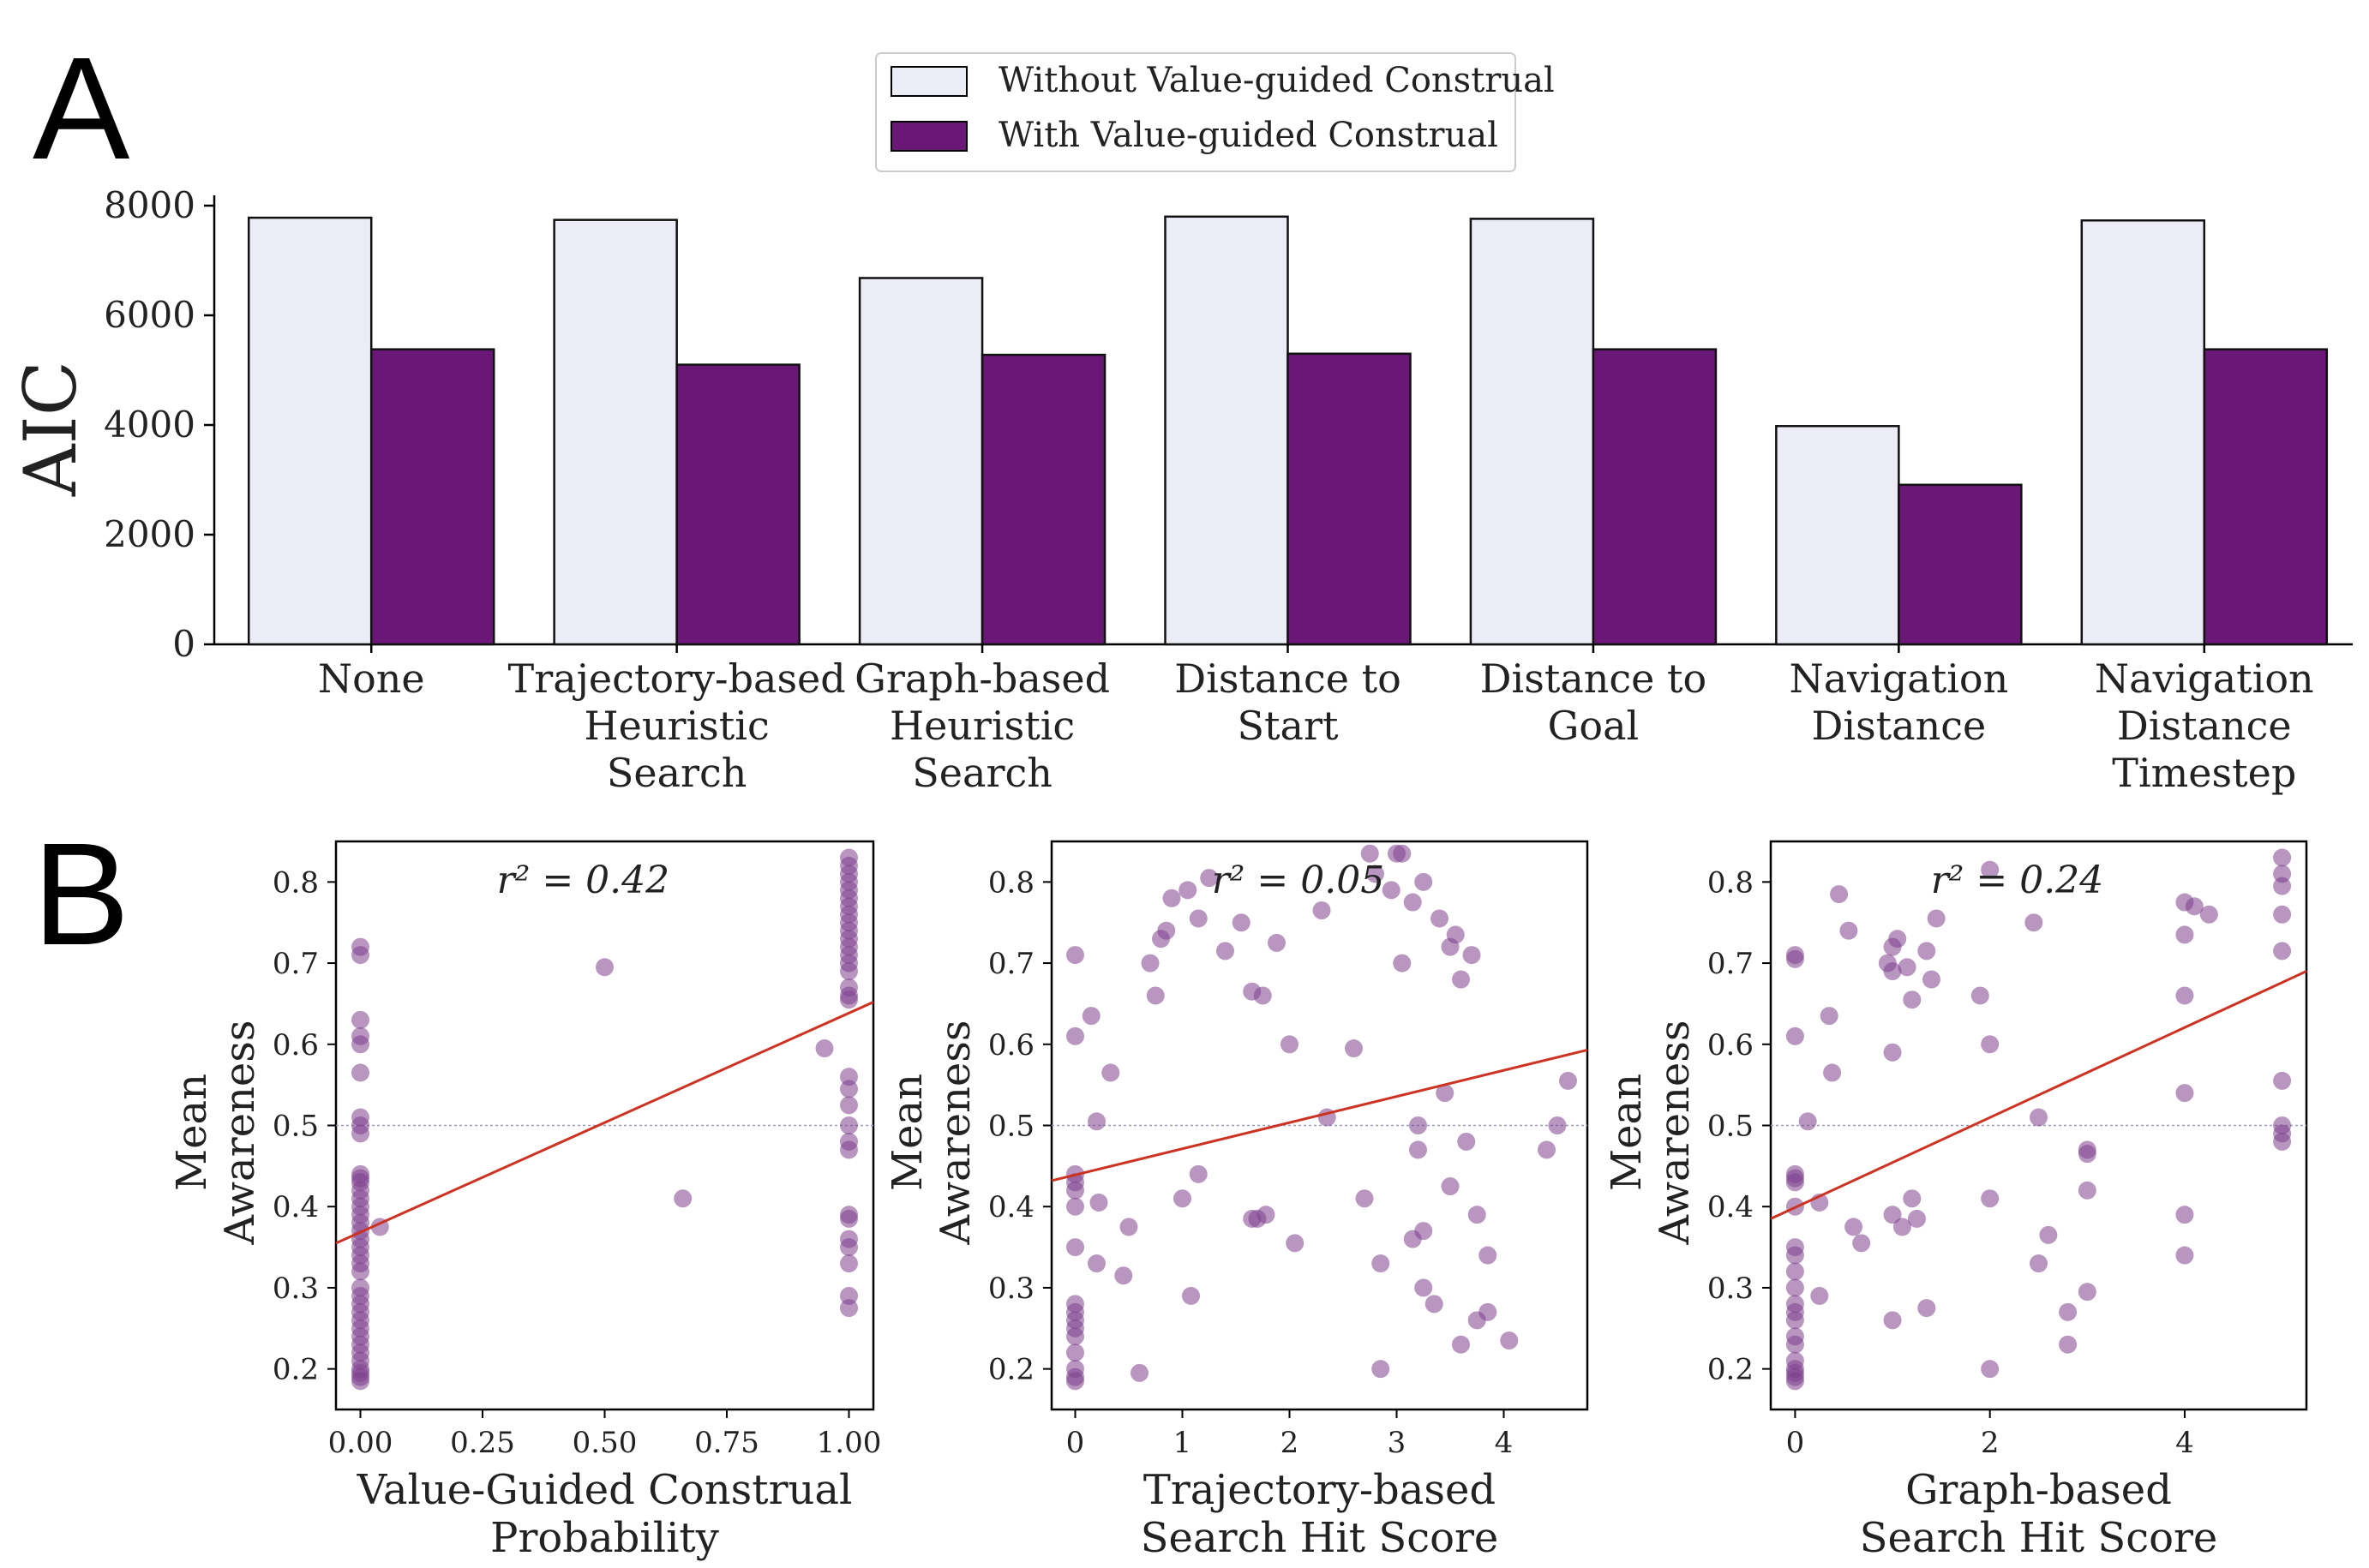  I want to click on scatter-x-tick-label: 3, so click(1397, 1443).